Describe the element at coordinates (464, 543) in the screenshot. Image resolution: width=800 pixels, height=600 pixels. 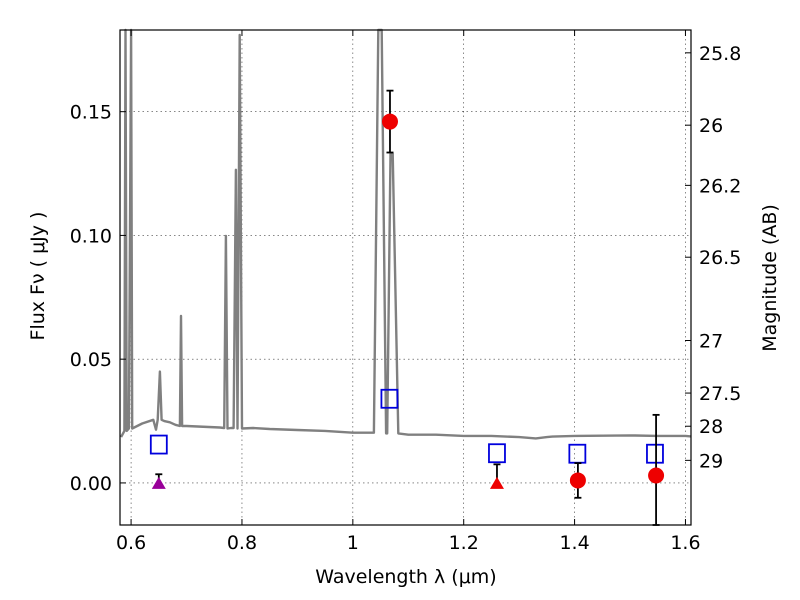
I see `x-tick-label: 1.2` at that location.